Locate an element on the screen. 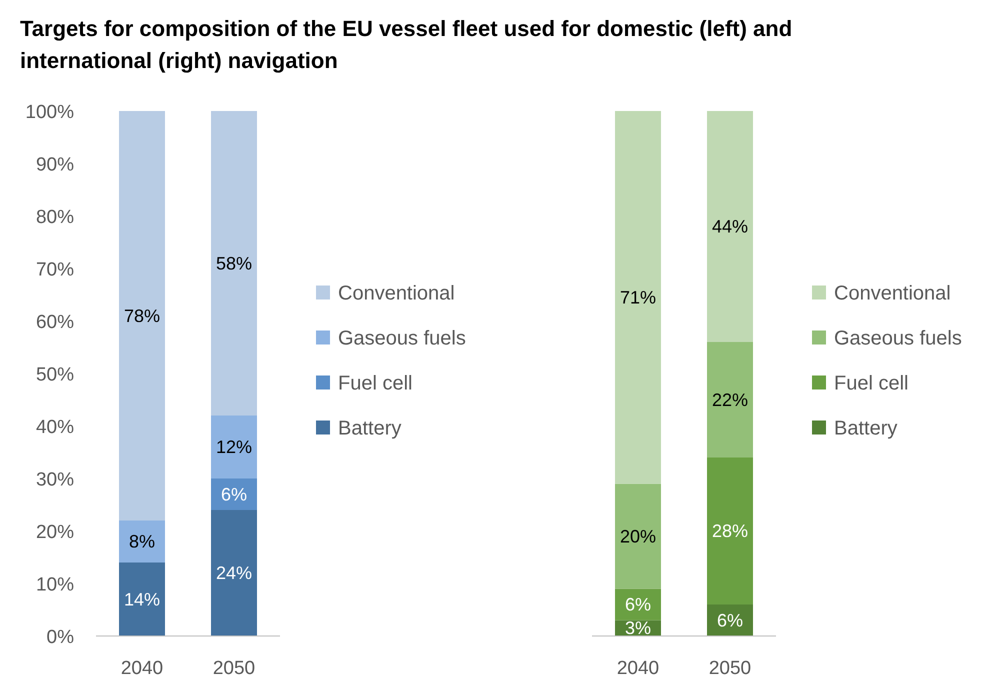 This screenshot has width=986, height=678. y-tick-label: 10% is located at coordinates (55, 585).